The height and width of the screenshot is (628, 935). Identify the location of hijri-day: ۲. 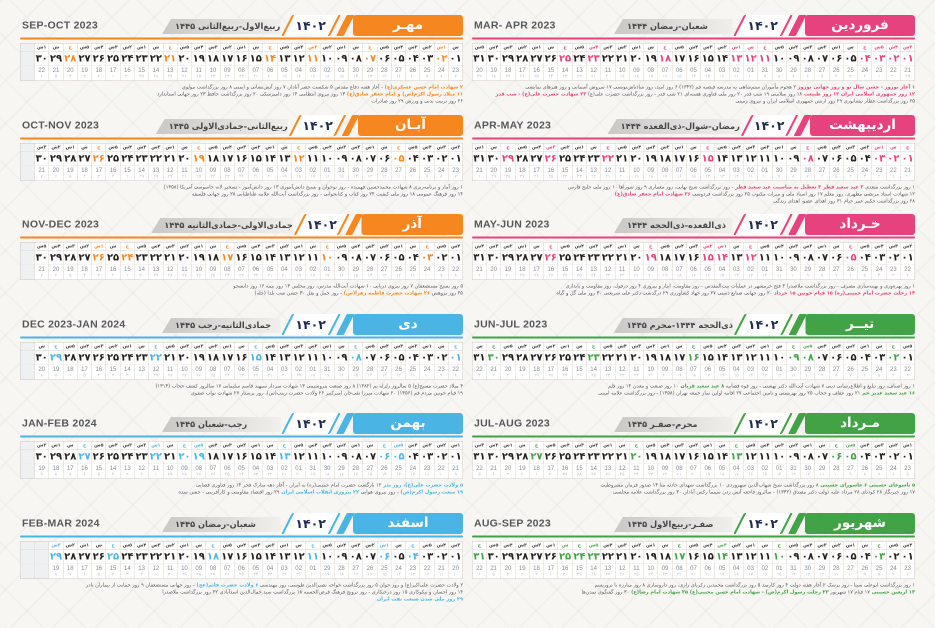
(141, 574).